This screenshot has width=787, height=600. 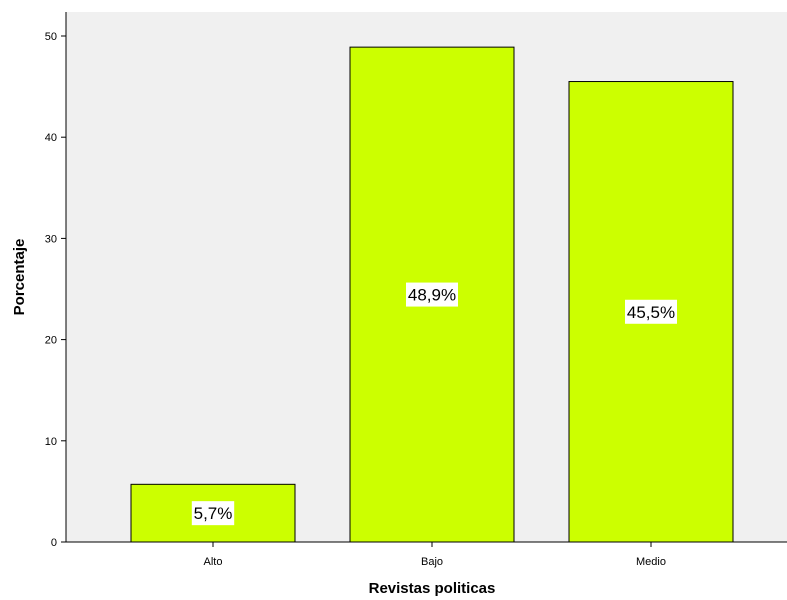 What do you see at coordinates (51, 239) in the screenshot?
I see `y-tick-label: 30` at bounding box center [51, 239].